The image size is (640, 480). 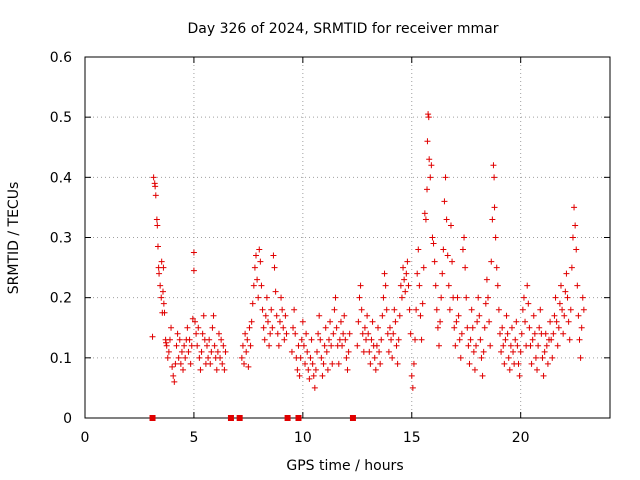 I want to click on x-tick-label: 0, so click(x=85, y=438).